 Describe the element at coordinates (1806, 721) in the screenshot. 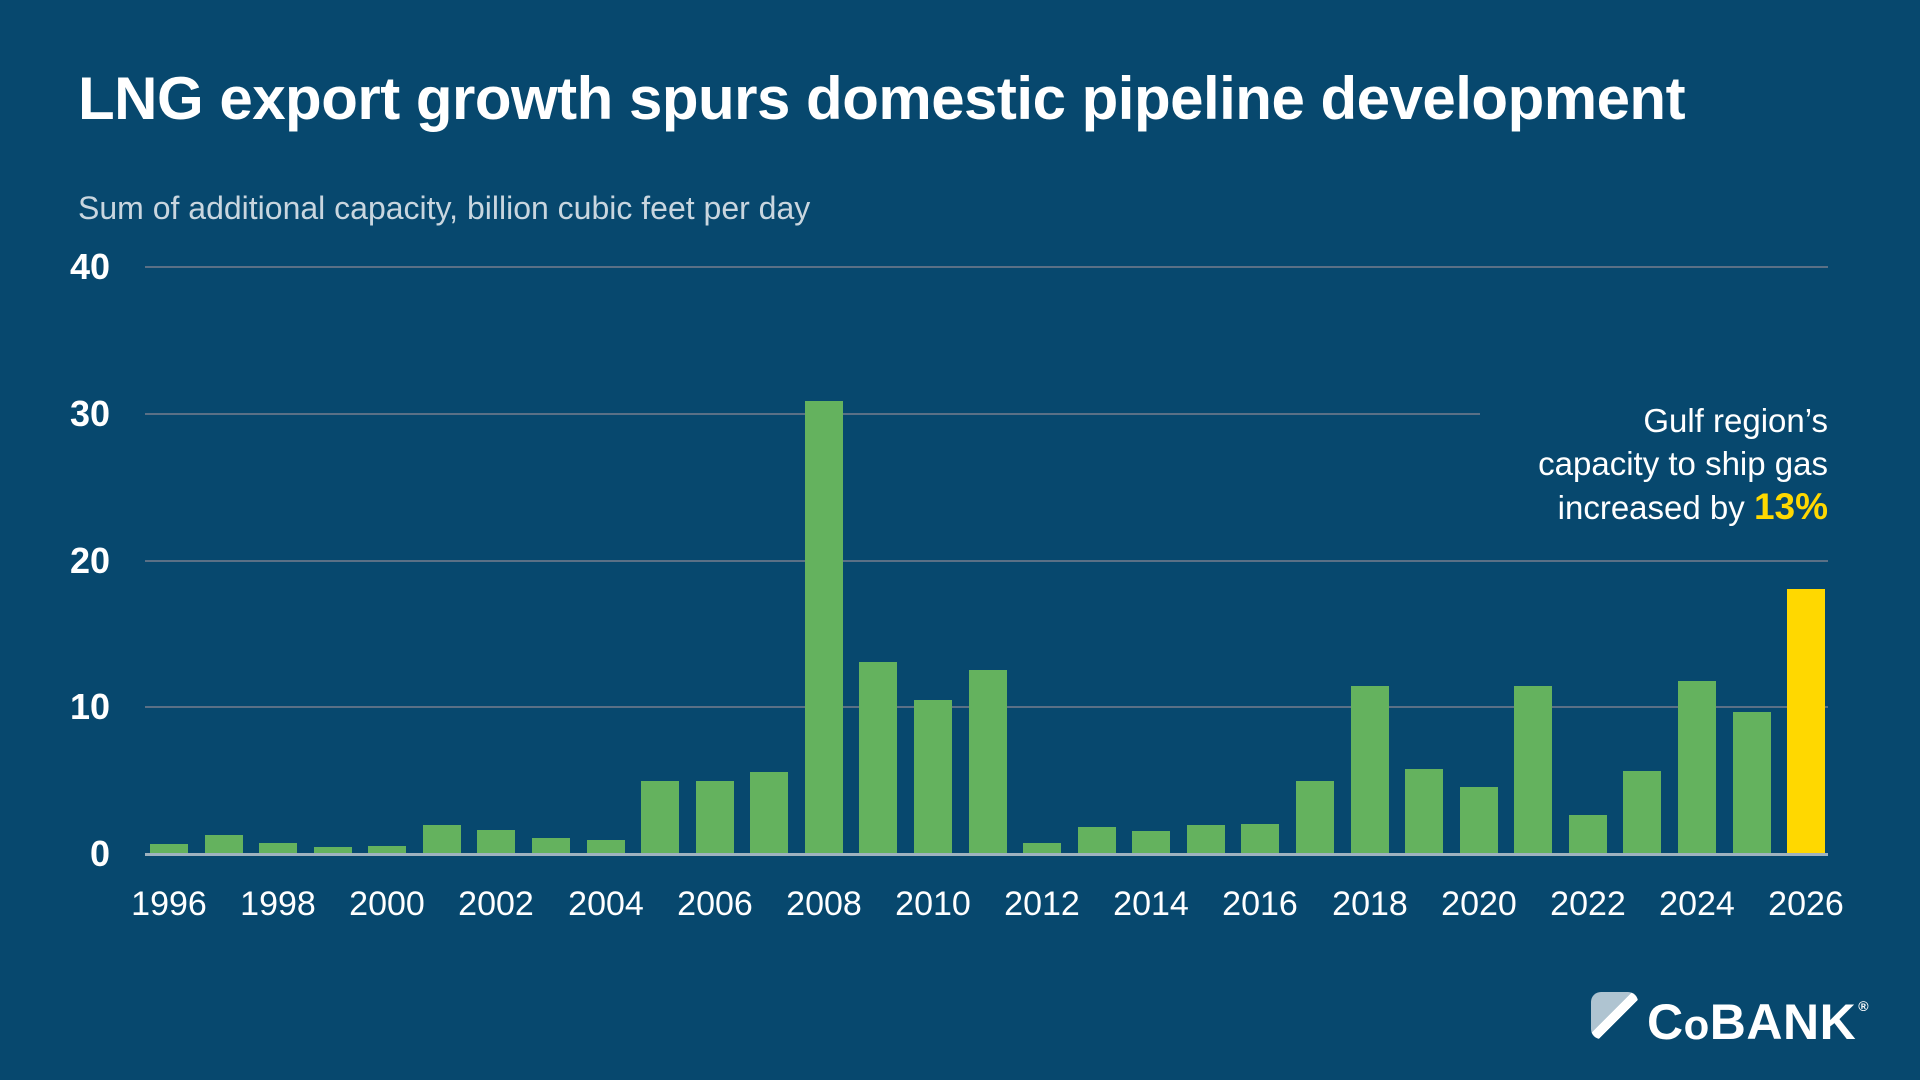

I see `bar-2026` at that location.